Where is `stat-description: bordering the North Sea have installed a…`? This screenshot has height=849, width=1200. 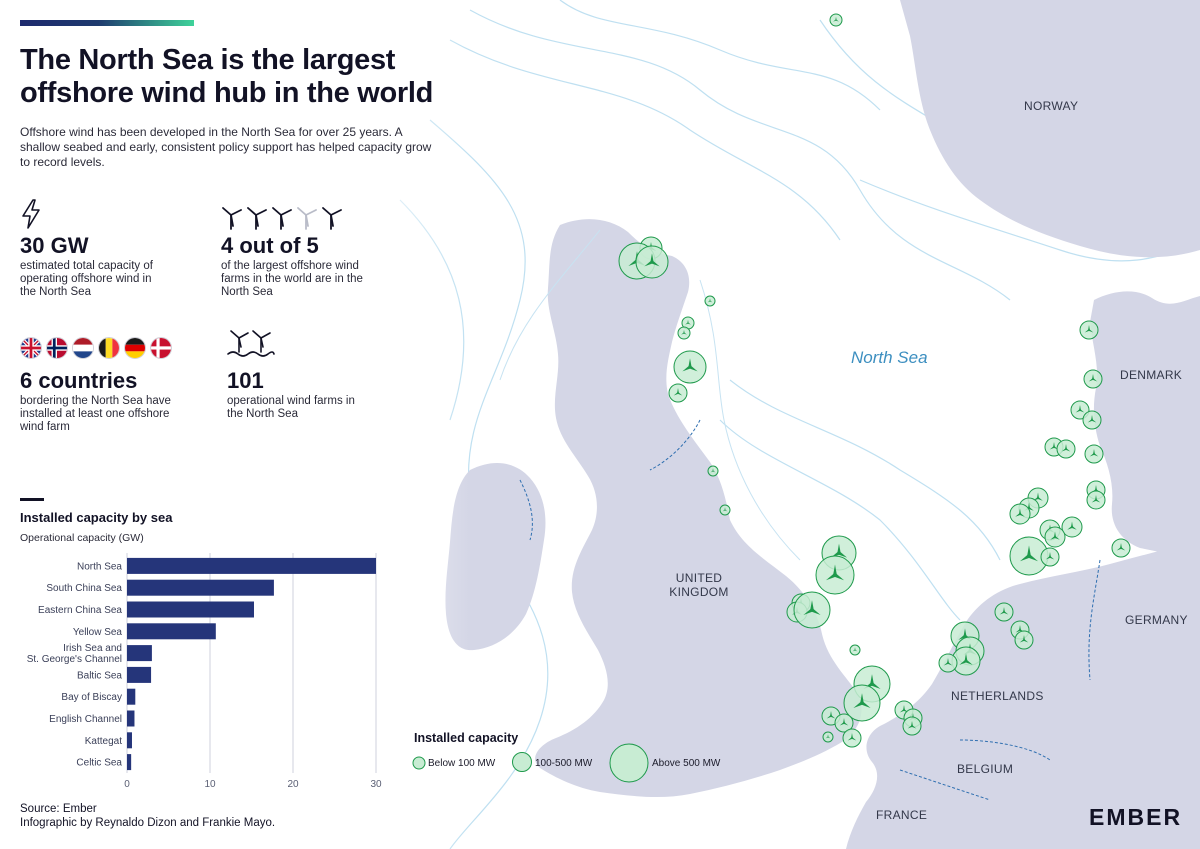 stat-description: bordering the North Sea have installed a… is located at coordinates (95, 414).